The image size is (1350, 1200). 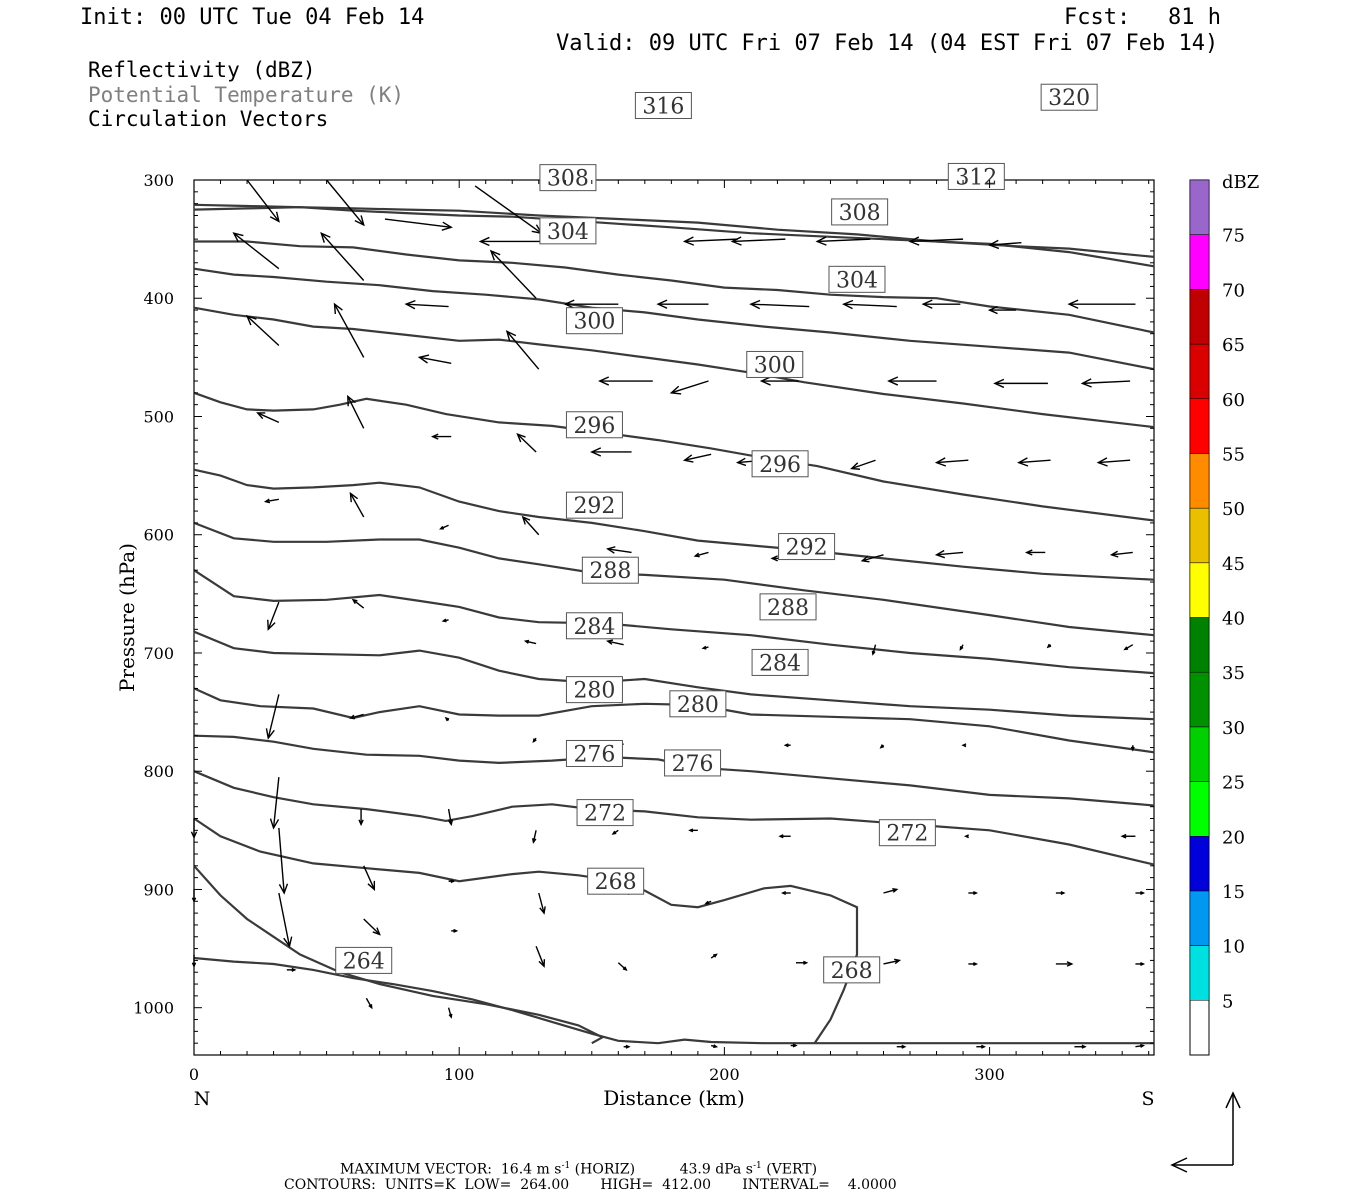 I want to click on contour-label-text: 268, so click(x=616, y=882).